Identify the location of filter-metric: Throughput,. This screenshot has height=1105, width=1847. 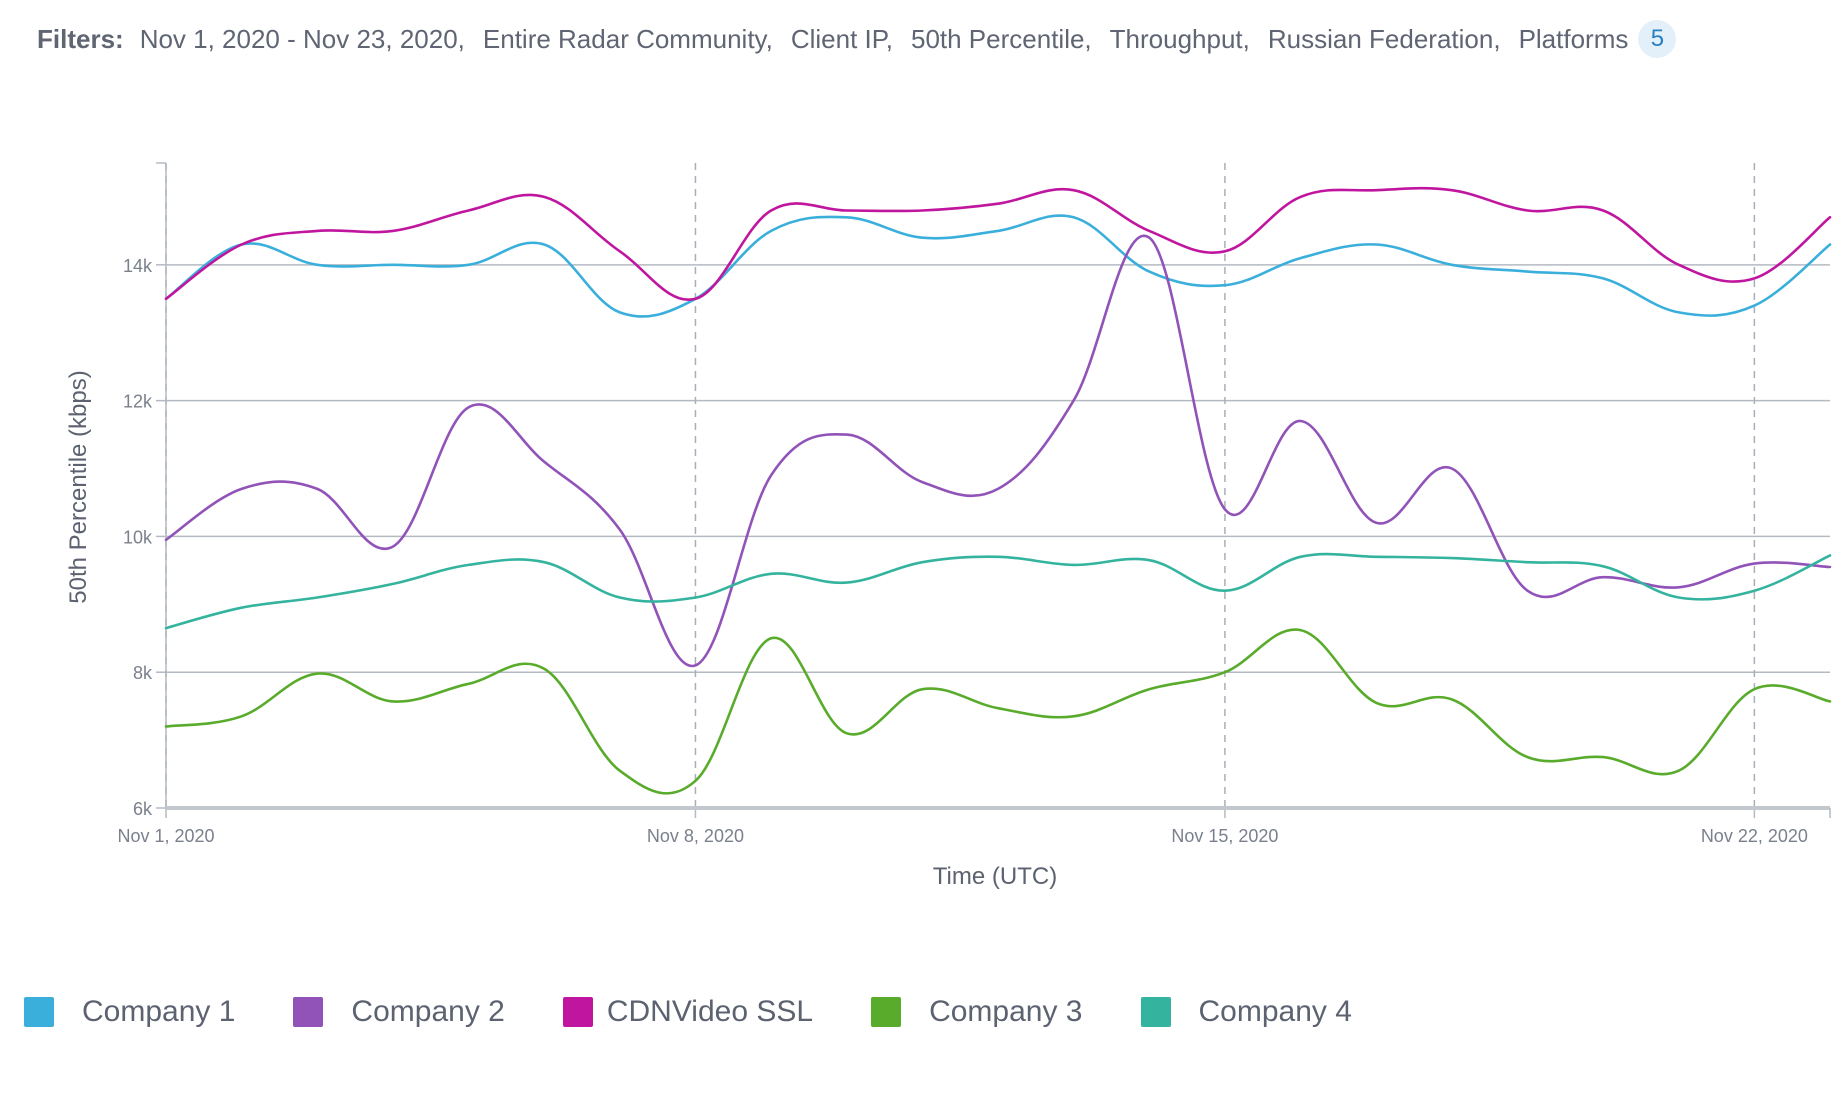
(1179, 38).